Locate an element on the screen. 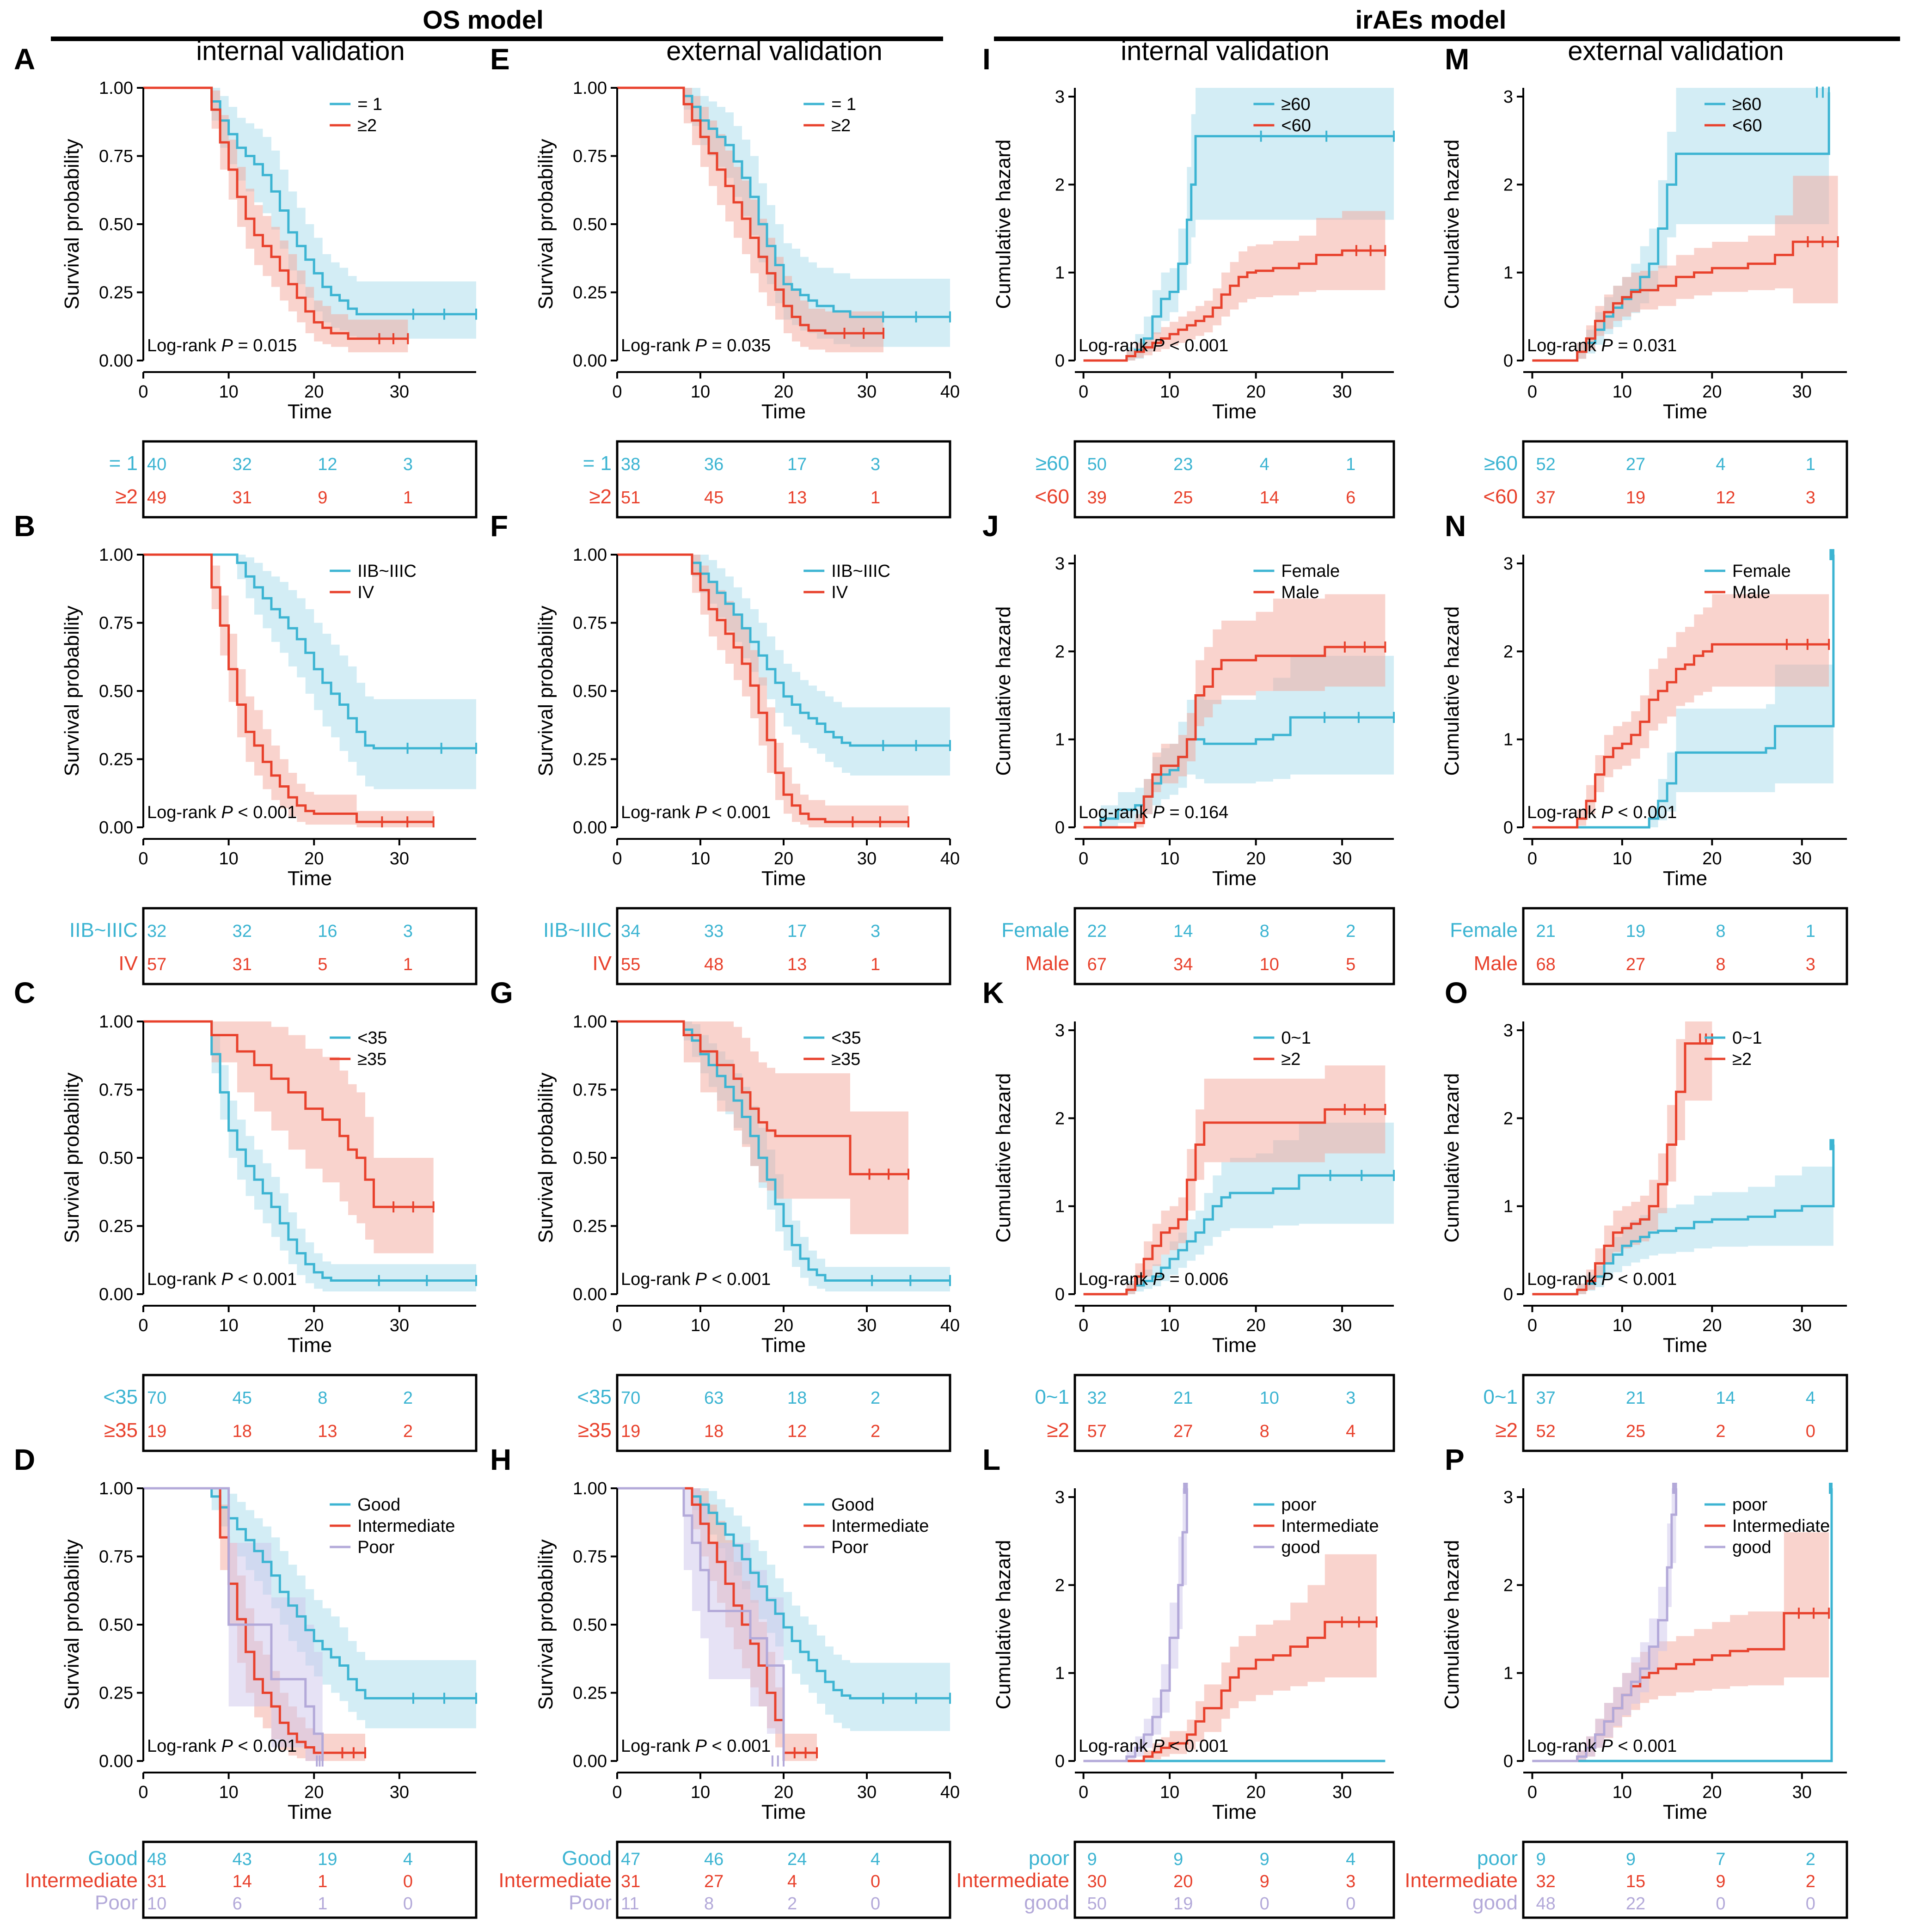 This screenshot has width=1907, height=1932. risk-count: 1 is located at coordinates (875, 964).